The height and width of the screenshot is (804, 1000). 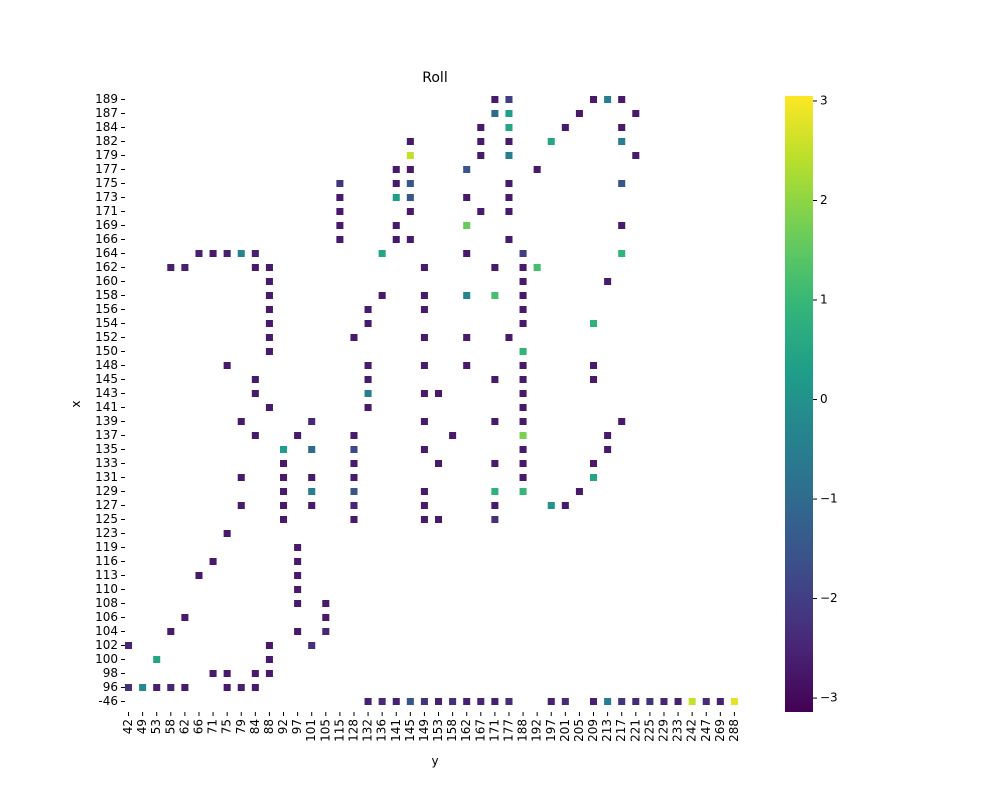 What do you see at coordinates (824, 200) in the screenshot?
I see `colorbar-tick-label: 2` at bounding box center [824, 200].